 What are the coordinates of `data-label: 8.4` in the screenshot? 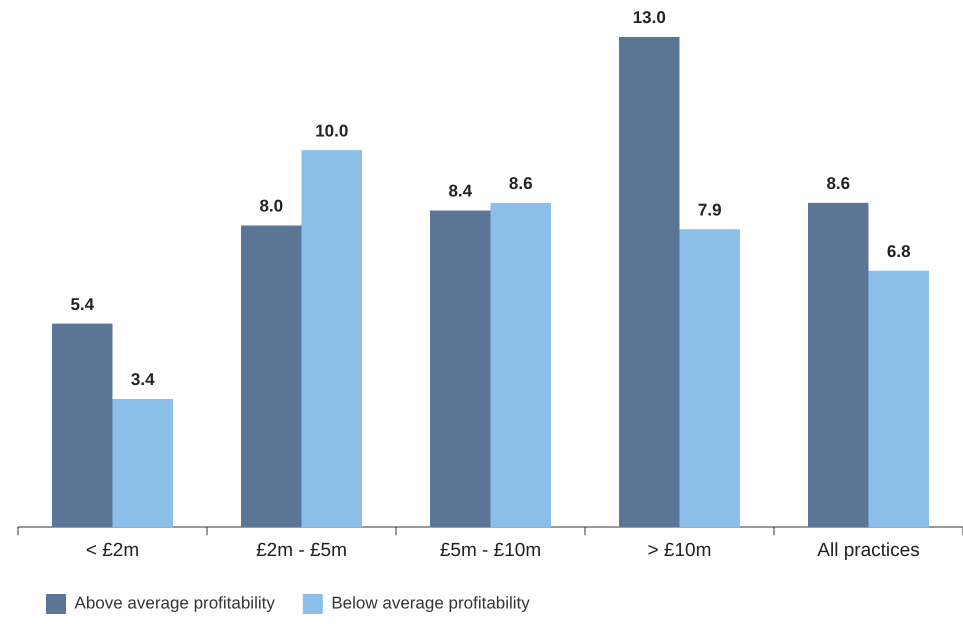 It's located at (460, 191).